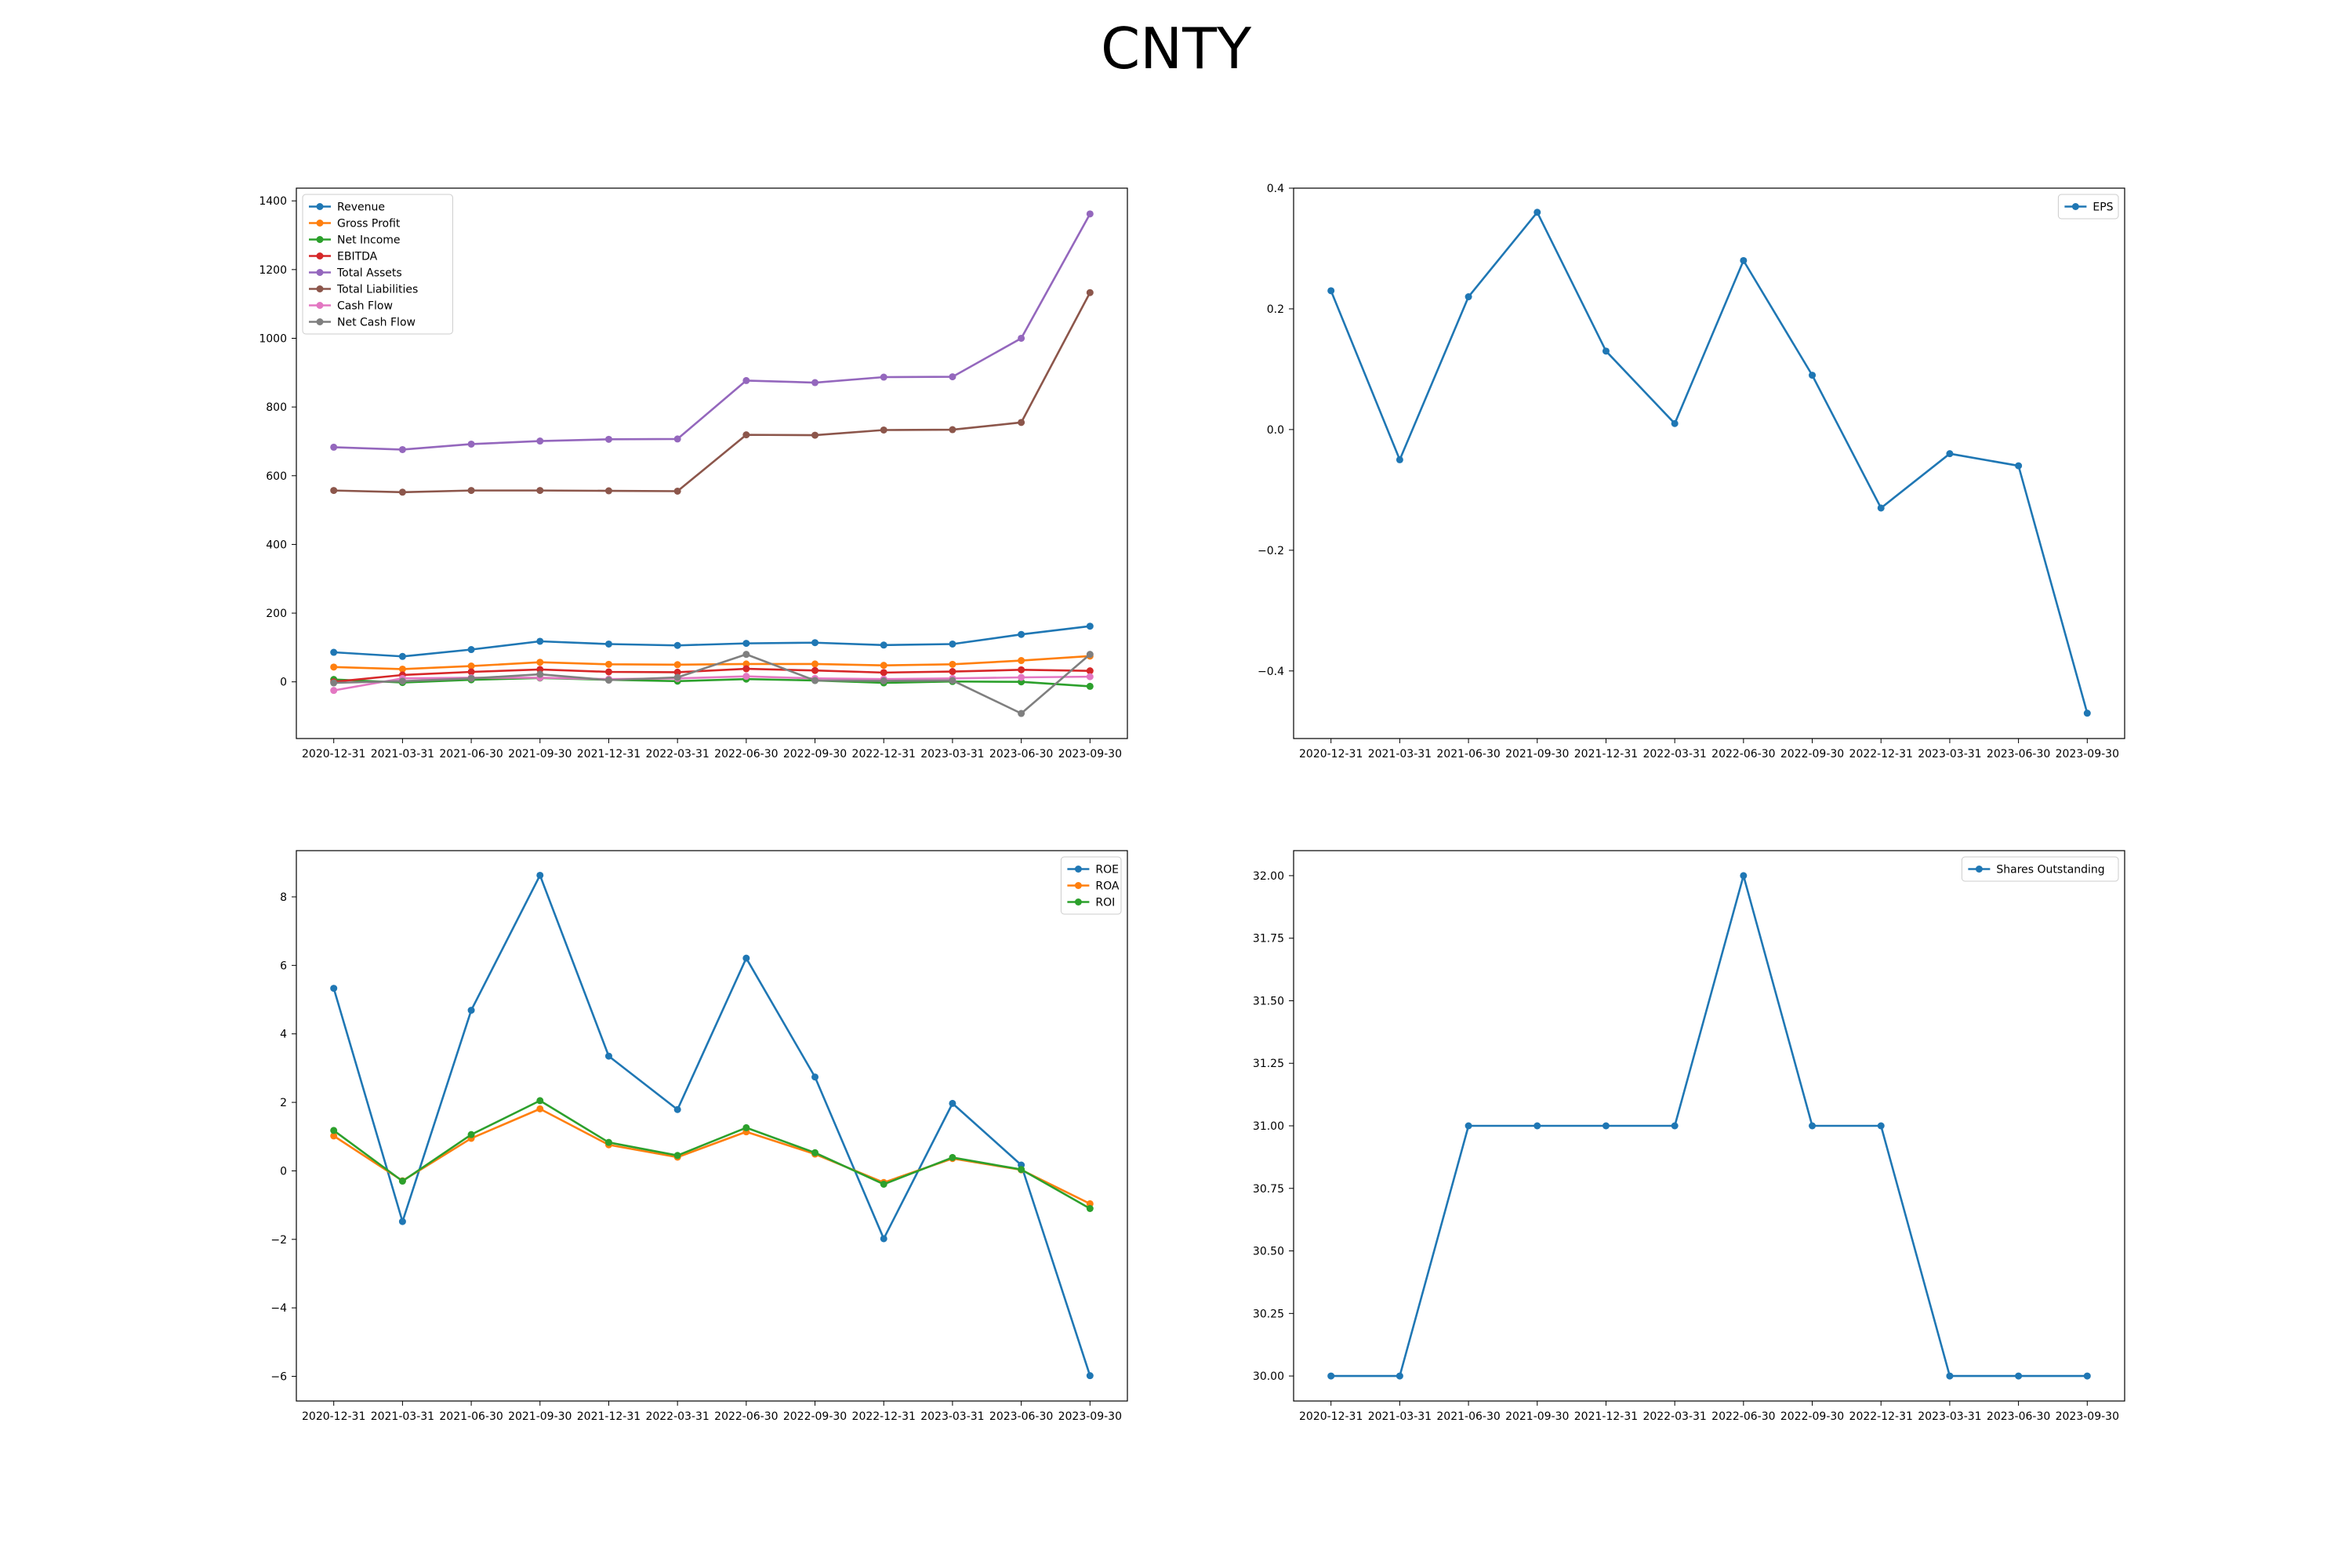 The height and width of the screenshot is (1568, 2352). Describe the element at coordinates (276, 407) in the screenshot. I see `y-tick-label: 800` at that location.